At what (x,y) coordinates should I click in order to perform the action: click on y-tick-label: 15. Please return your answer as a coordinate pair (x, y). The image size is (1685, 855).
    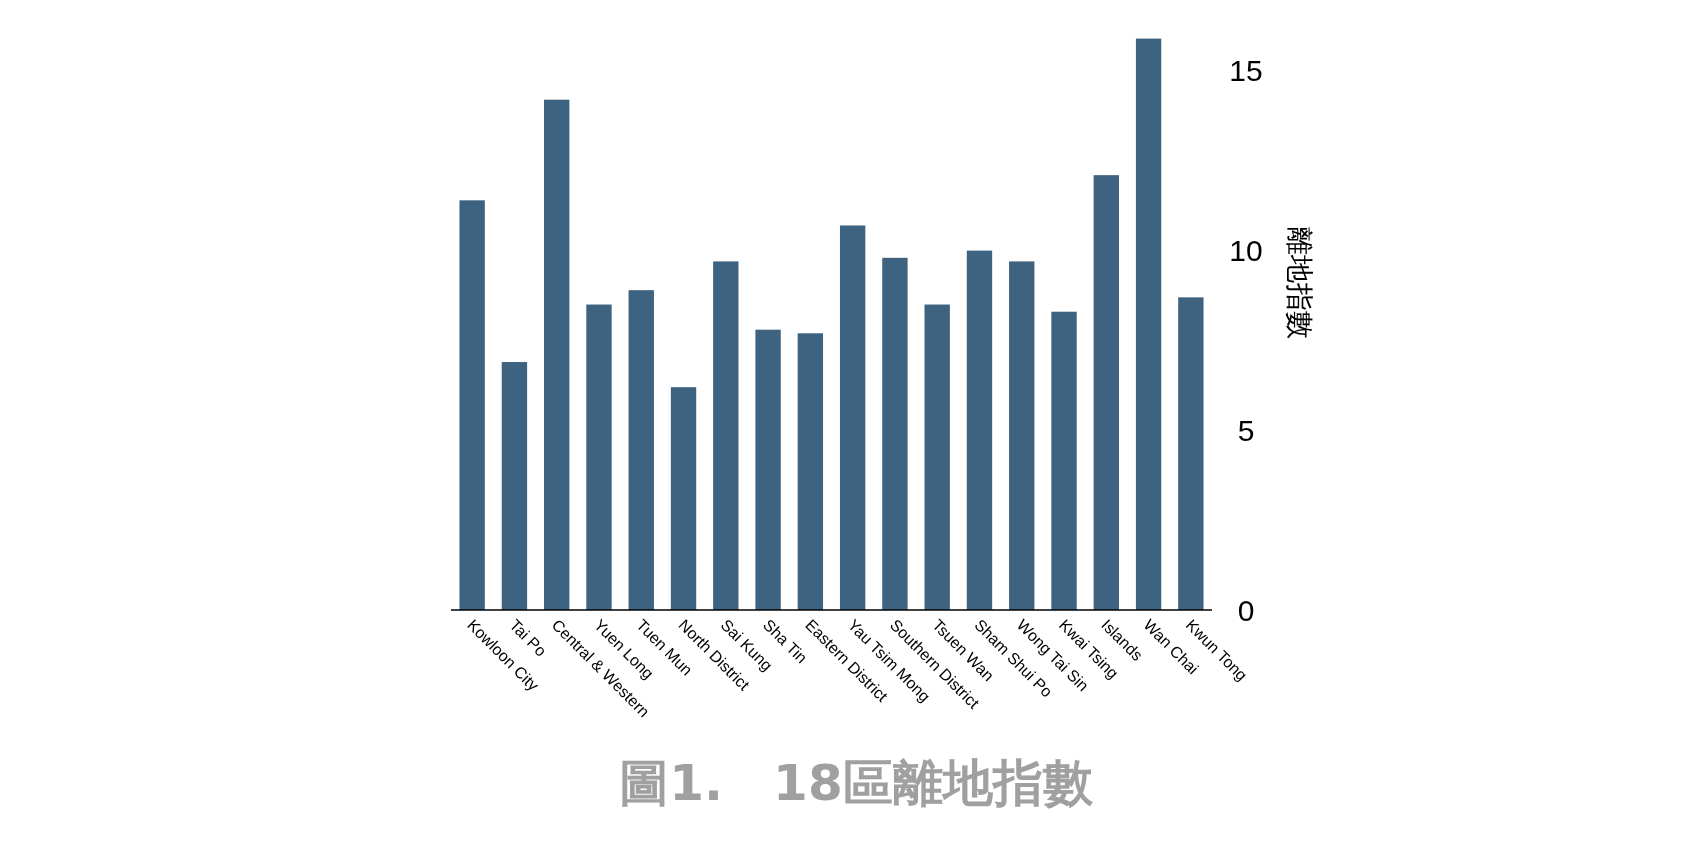
    Looking at the image, I should click on (1246, 71).